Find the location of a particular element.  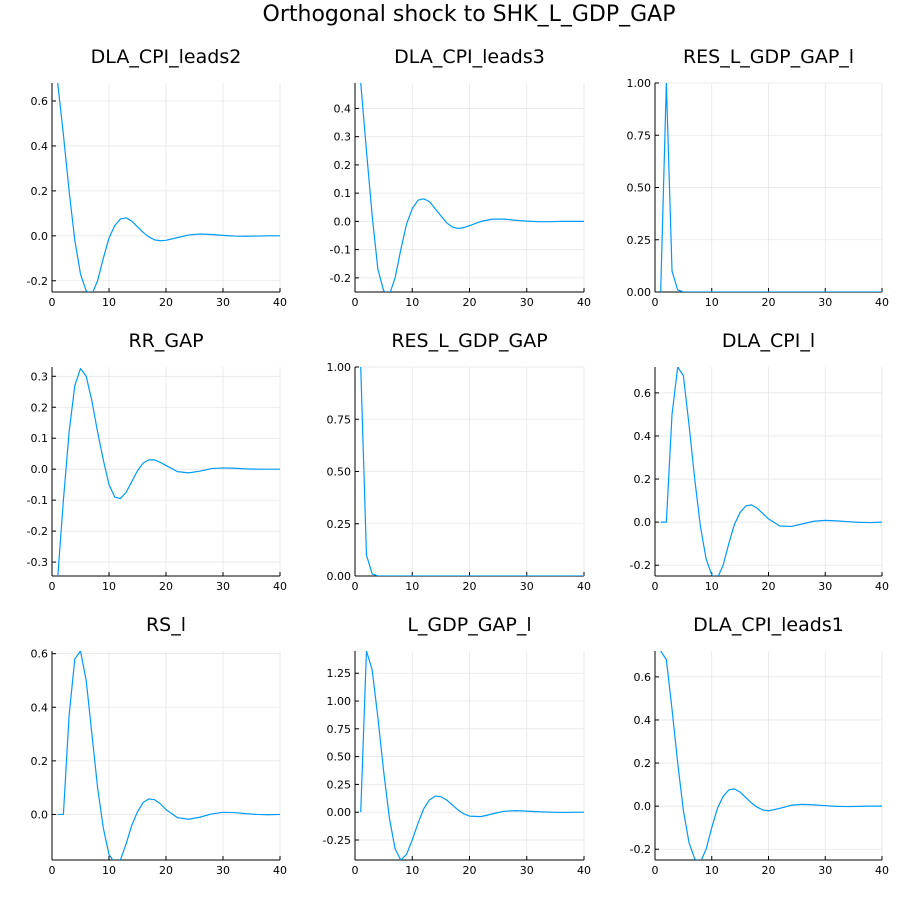

y-tick-label: 0.25 is located at coordinates (339, 784).